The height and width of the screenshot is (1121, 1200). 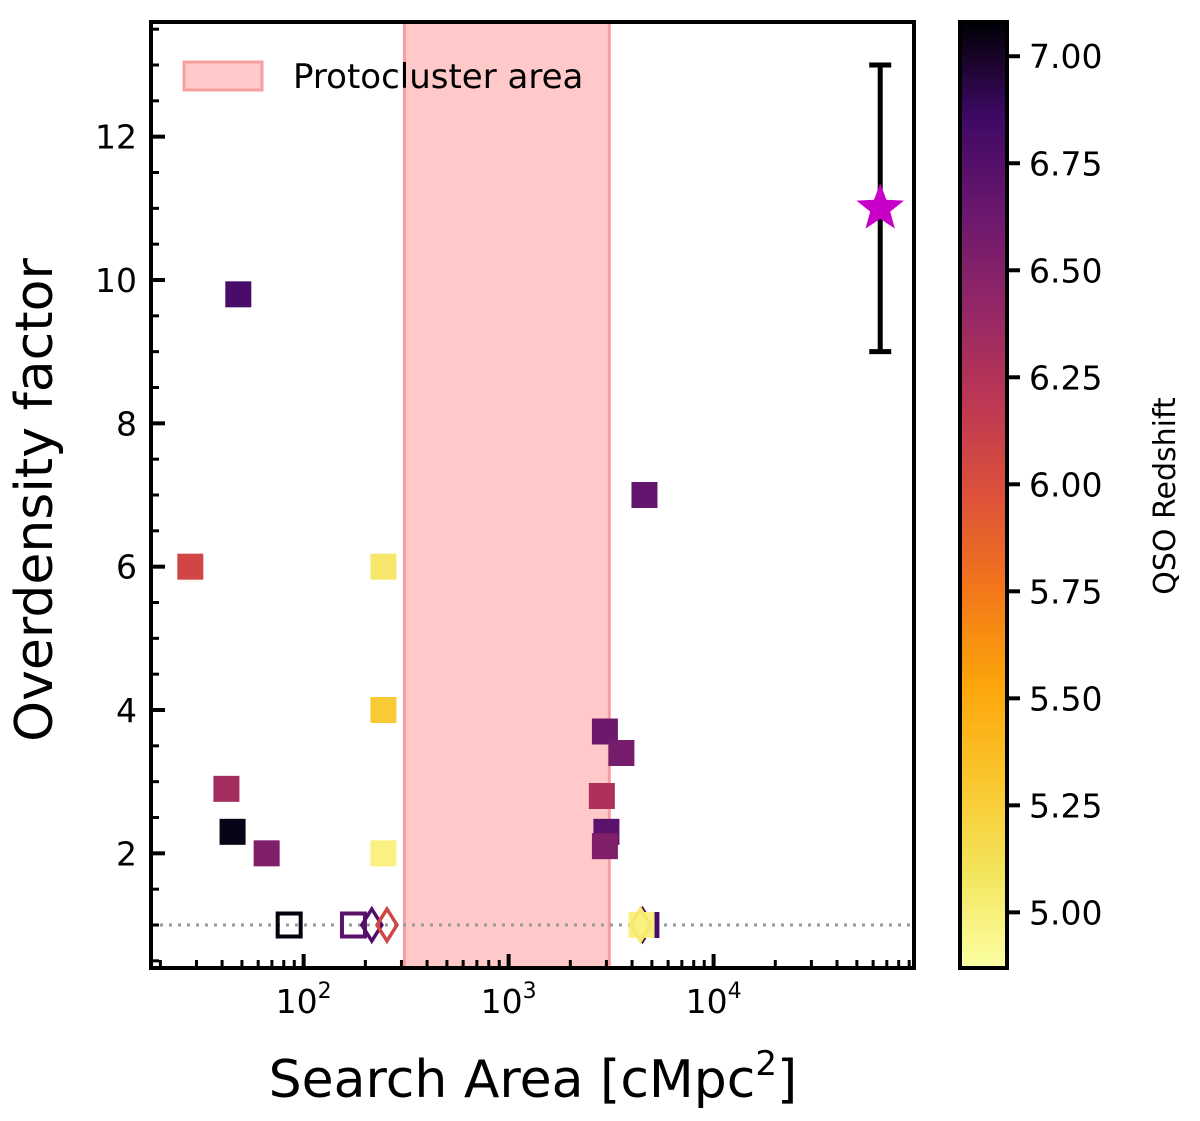 I want to click on colorbar-label: QSO Redshift, so click(x=1165, y=496).